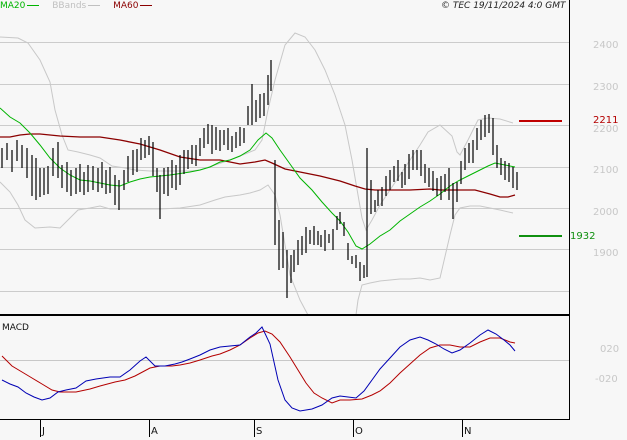 The width and height of the screenshot is (627, 440). I want to click on copyright-timestamp: © TEC 19/11/2024 4:0 GMT, so click(503, 6).